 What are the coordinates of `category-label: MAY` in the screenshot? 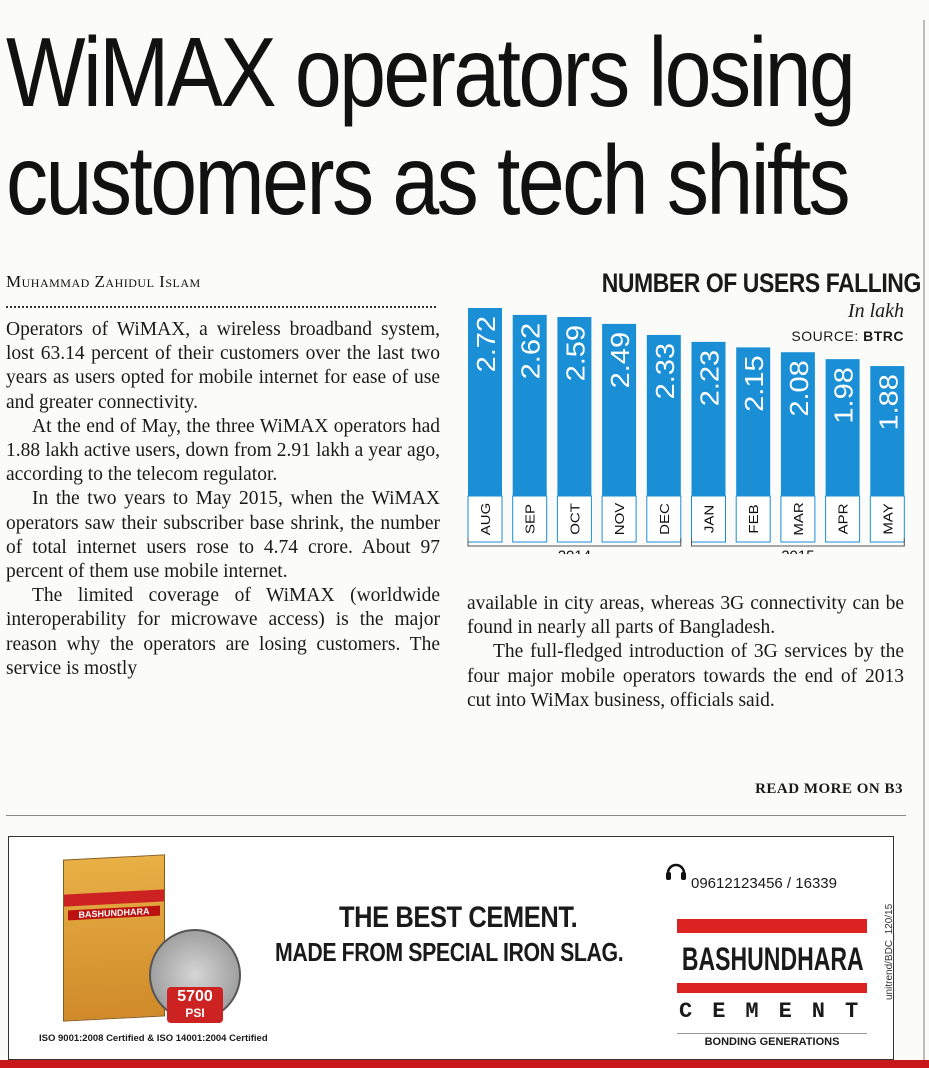 It's located at (887, 518).